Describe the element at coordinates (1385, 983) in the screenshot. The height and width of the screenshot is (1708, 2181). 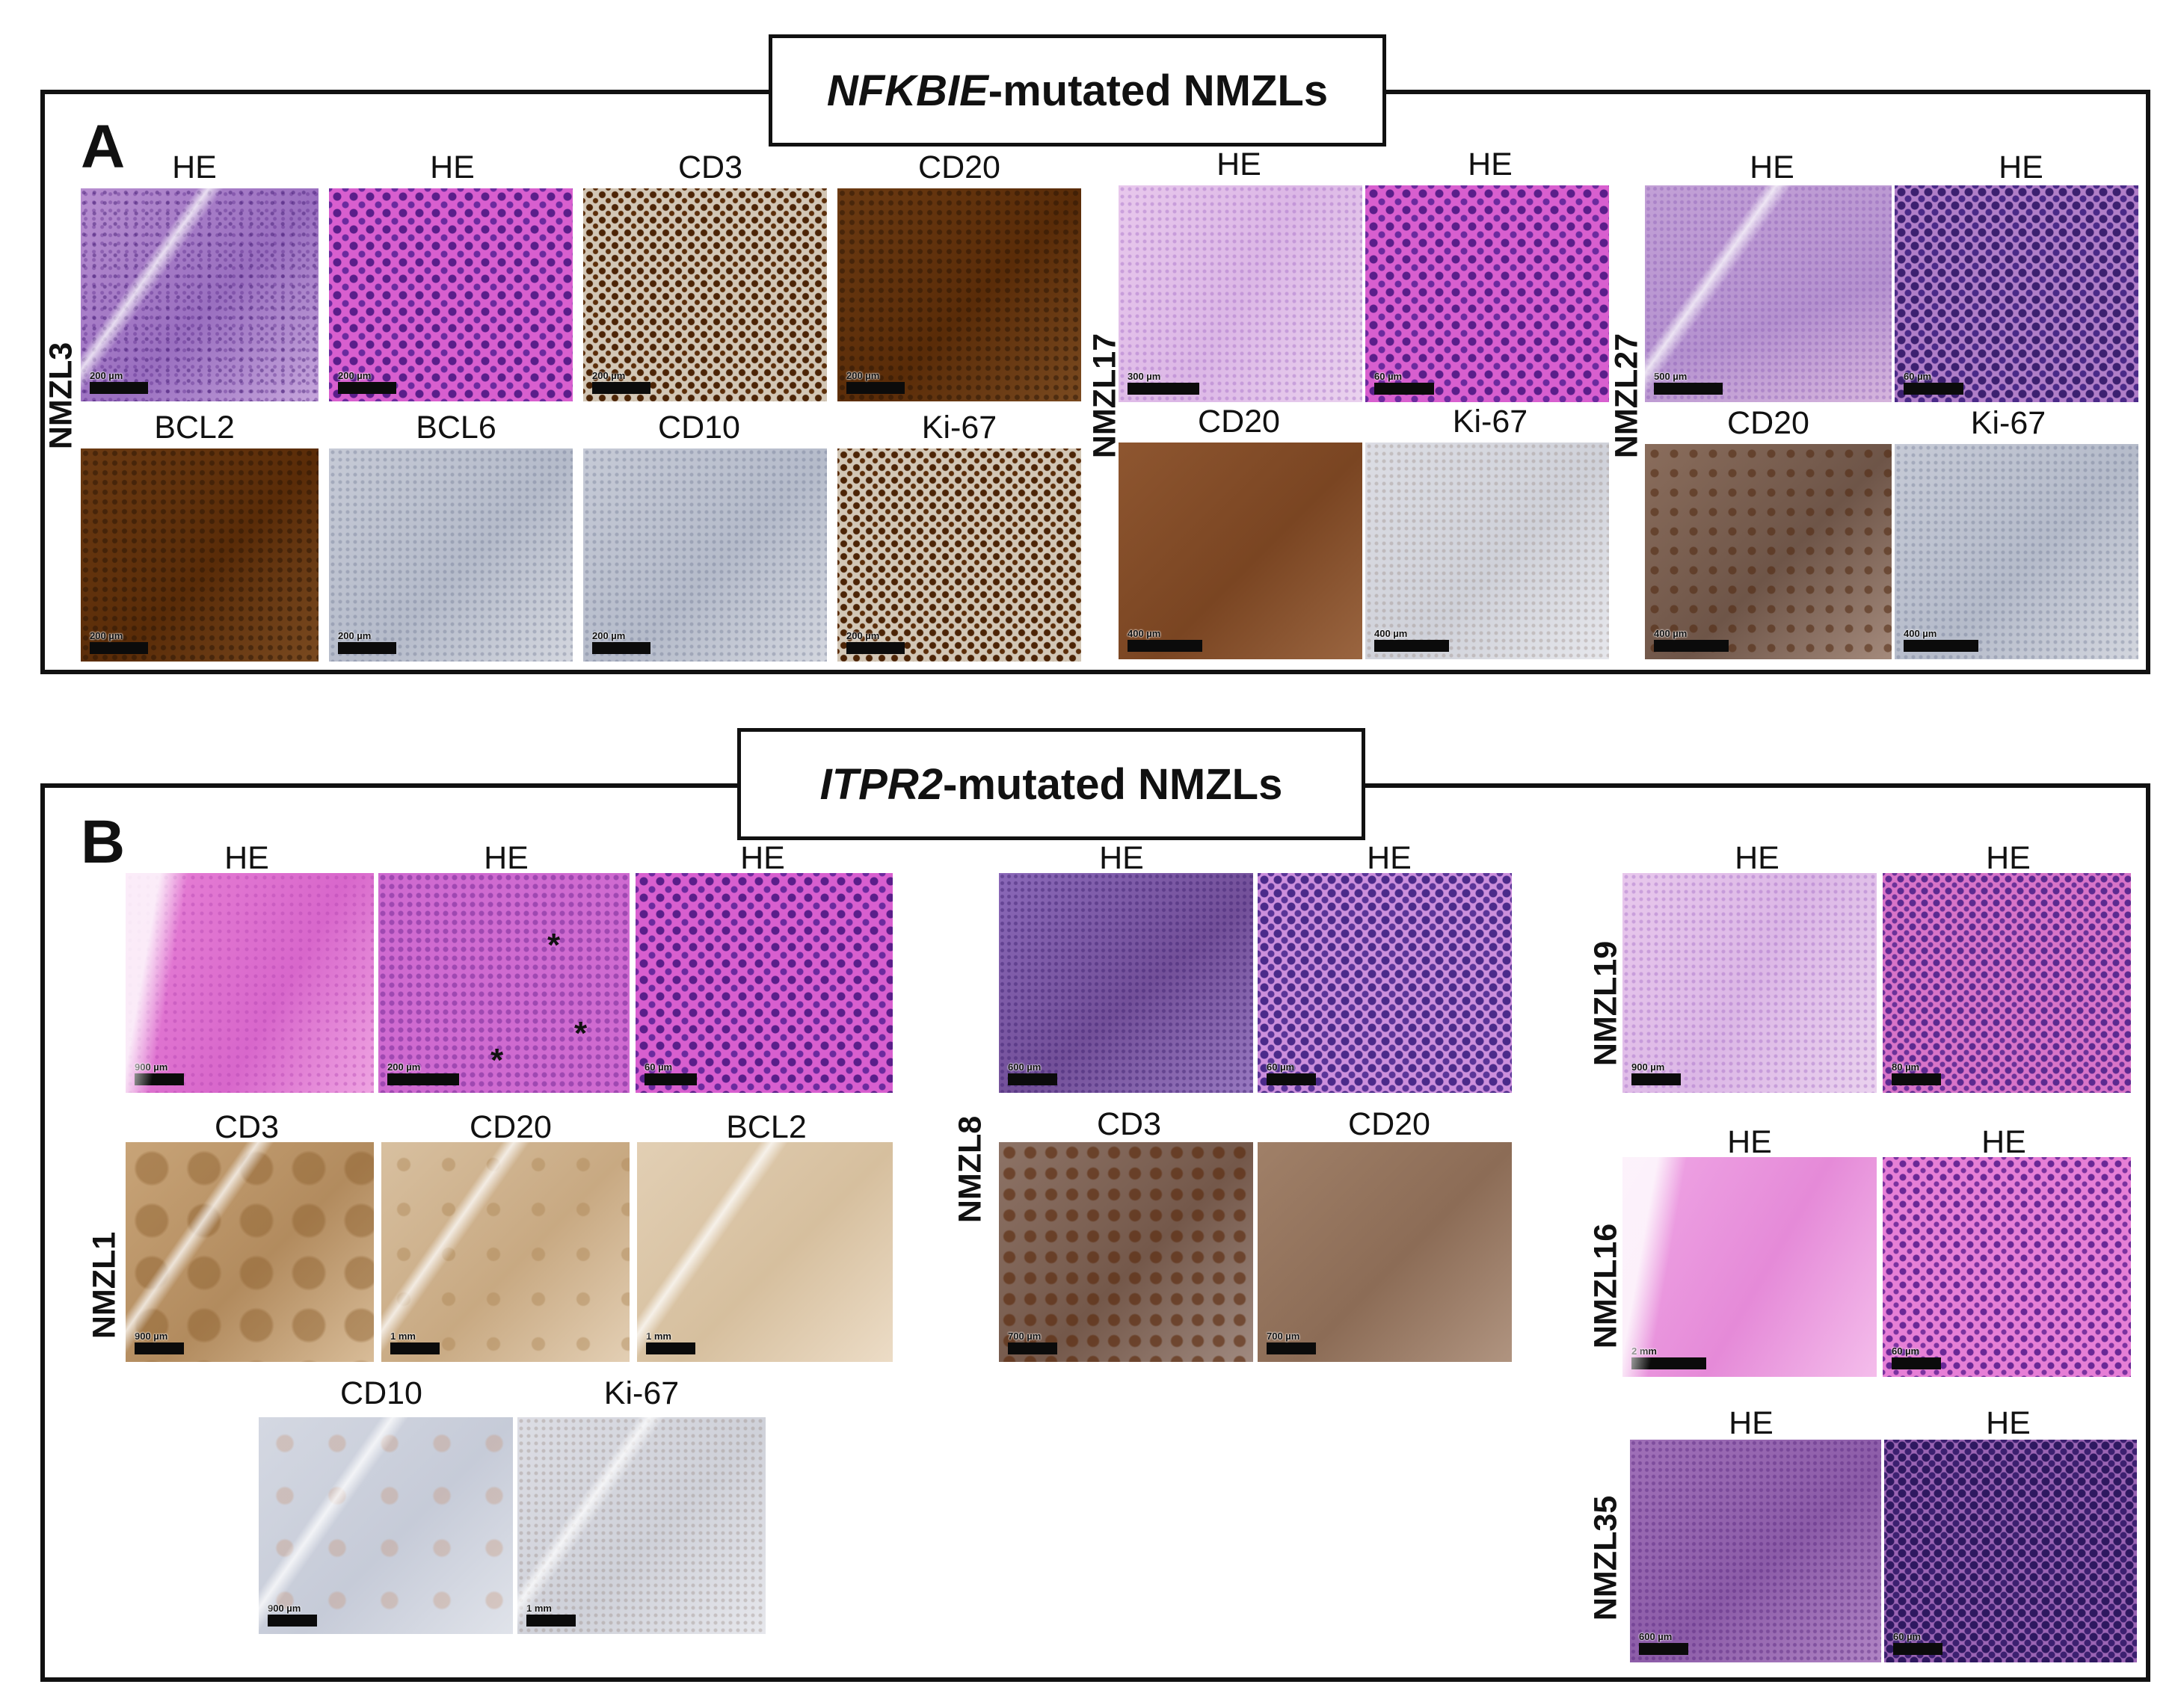
I see `micrograph-nmzl8-he-high: 60 µm` at that location.